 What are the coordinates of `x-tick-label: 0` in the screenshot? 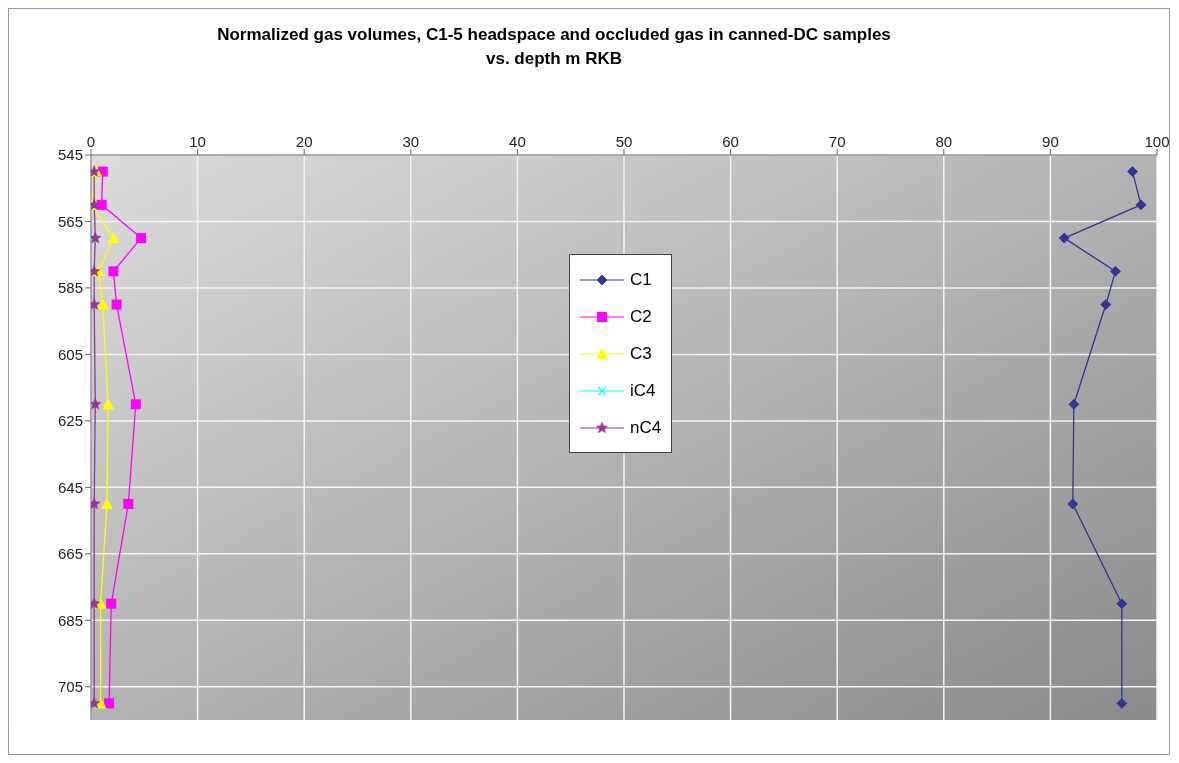 It's located at (91, 141).